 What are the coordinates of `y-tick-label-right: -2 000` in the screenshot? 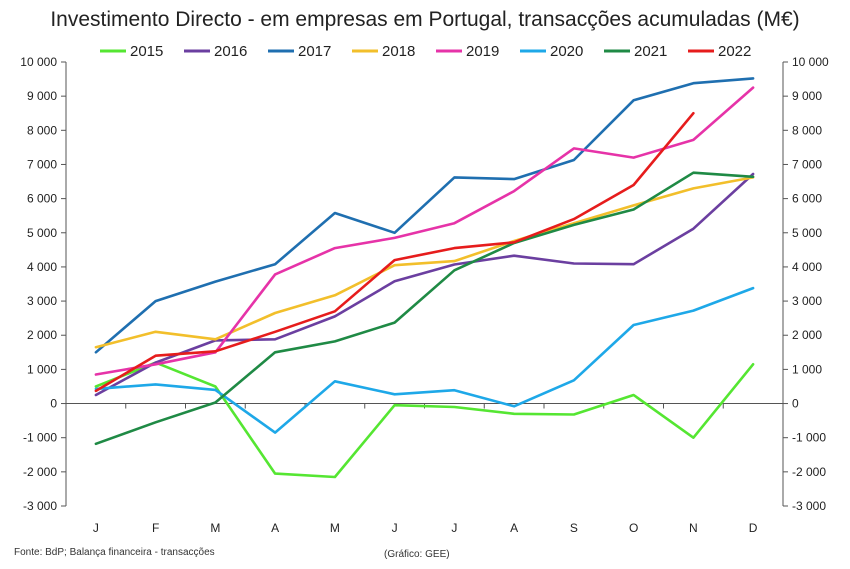 It's located at (809, 472).